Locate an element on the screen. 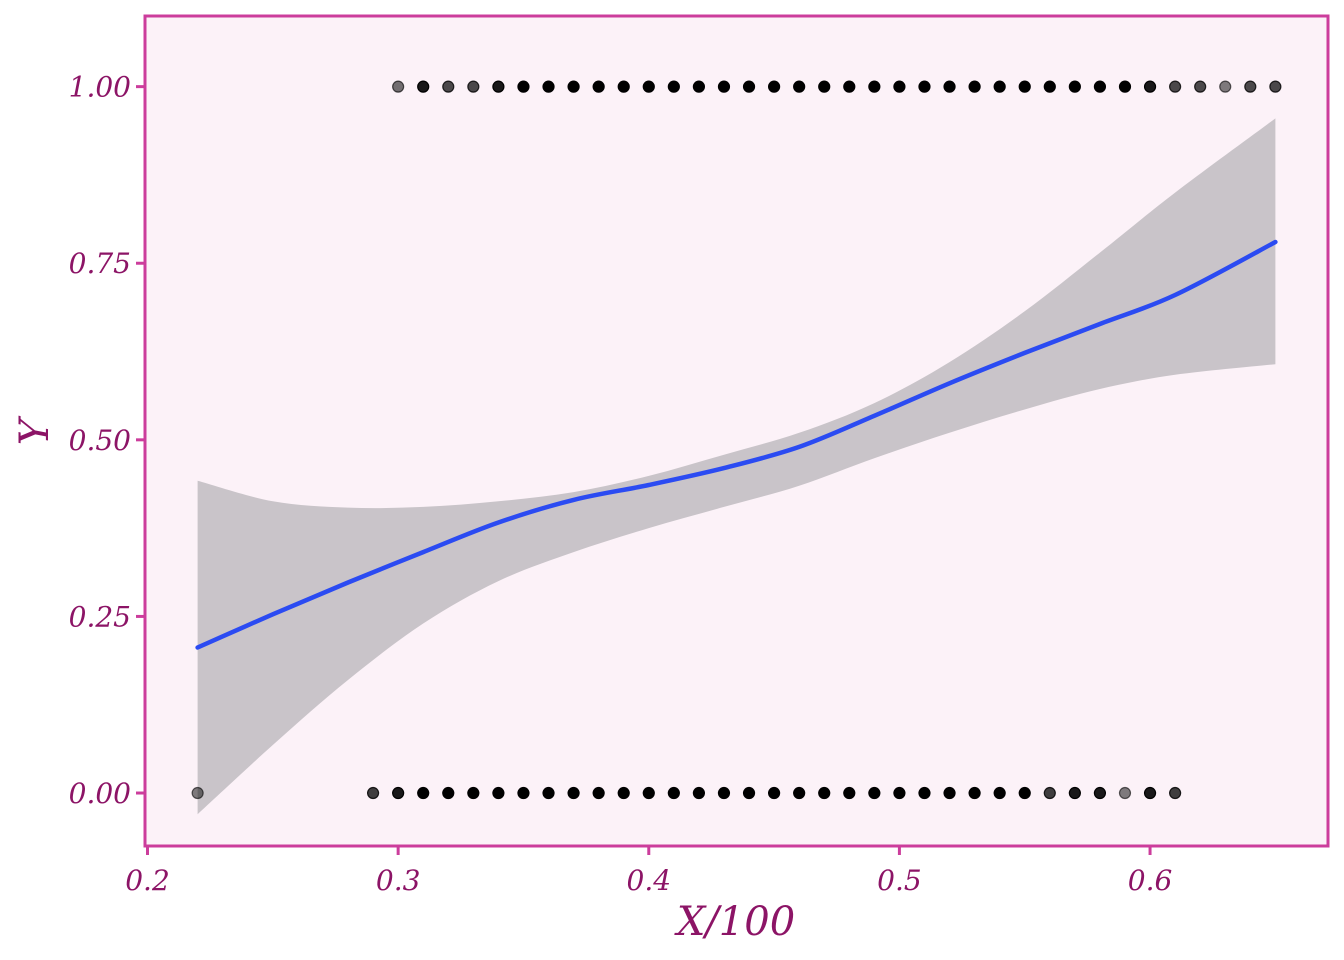 Image resolution: width=1344 pixels, height=960 pixels. y-axis: 0.00 0.25 0.50 0.75 1.00 is located at coordinates (107, 440).